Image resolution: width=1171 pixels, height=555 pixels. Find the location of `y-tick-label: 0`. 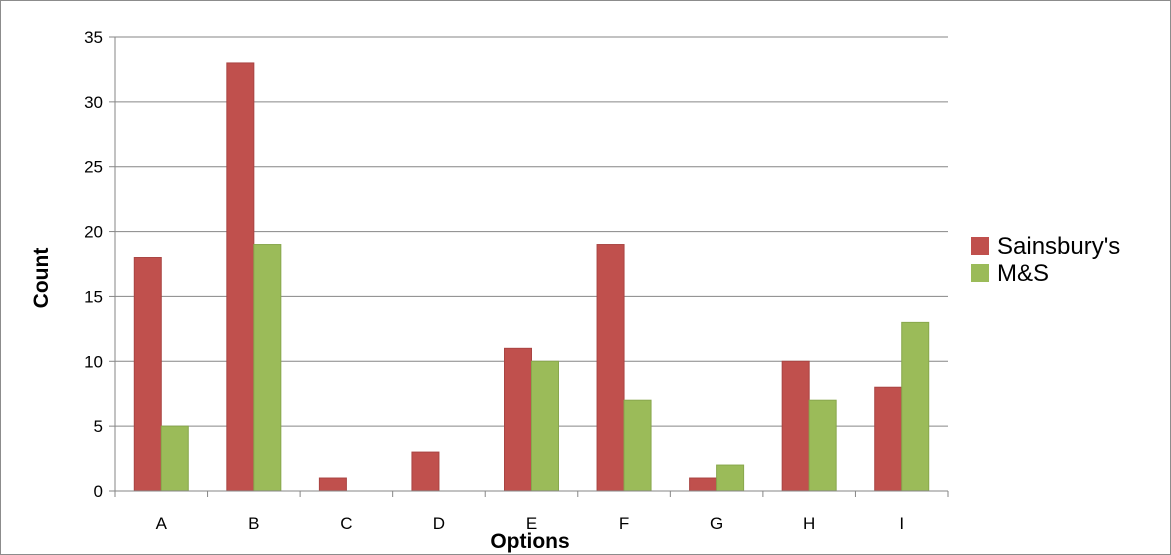

y-tick-label: 0 is located at coordinates (98, 491).